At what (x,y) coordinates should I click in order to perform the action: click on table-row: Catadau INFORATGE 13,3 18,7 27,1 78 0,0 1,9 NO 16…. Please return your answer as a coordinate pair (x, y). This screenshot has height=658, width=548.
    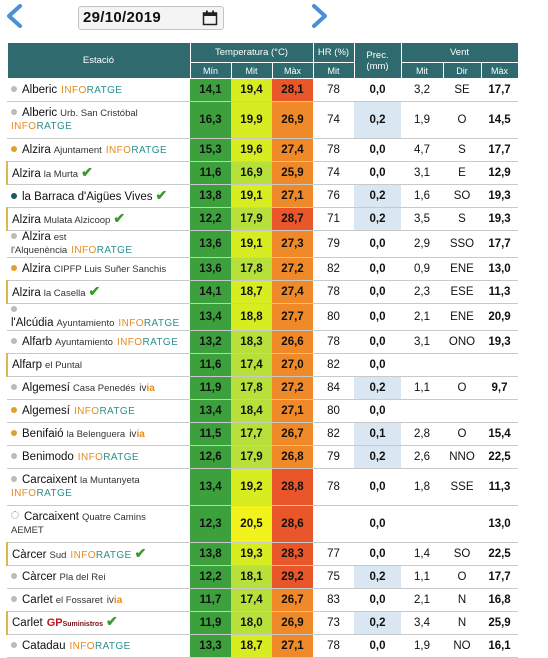
    Looking at the image, I should click on (263, 646).